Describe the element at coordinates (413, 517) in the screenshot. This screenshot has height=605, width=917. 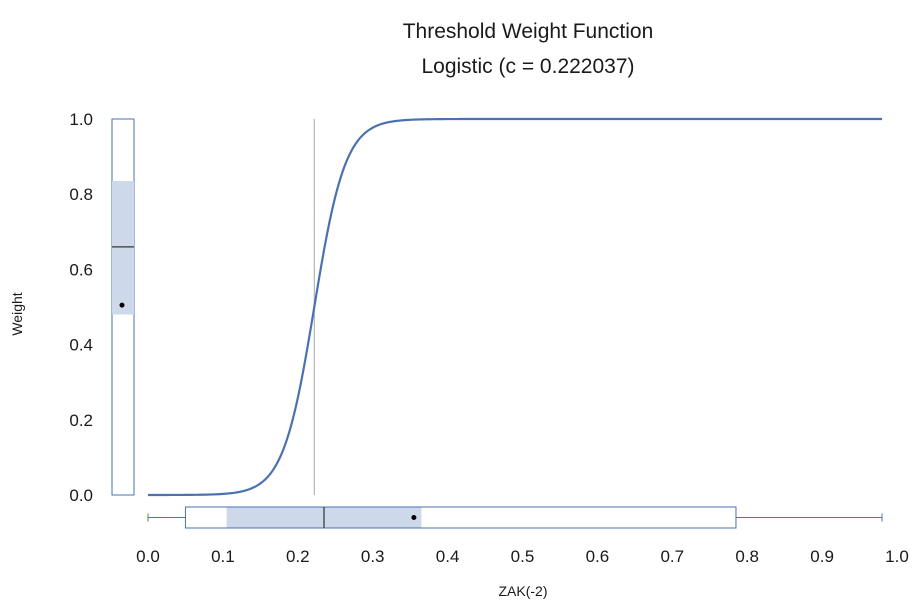
I see `x-box-mean` at that location.